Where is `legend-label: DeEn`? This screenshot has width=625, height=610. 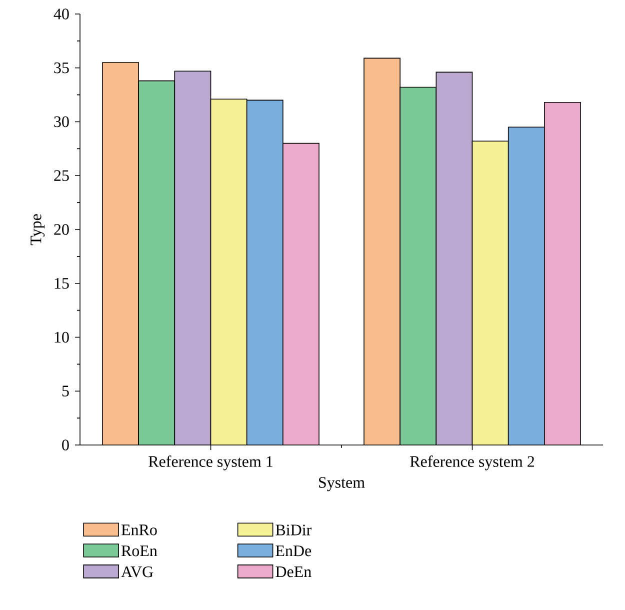
legend-label: DeEn is located at coordinates (294, 572).